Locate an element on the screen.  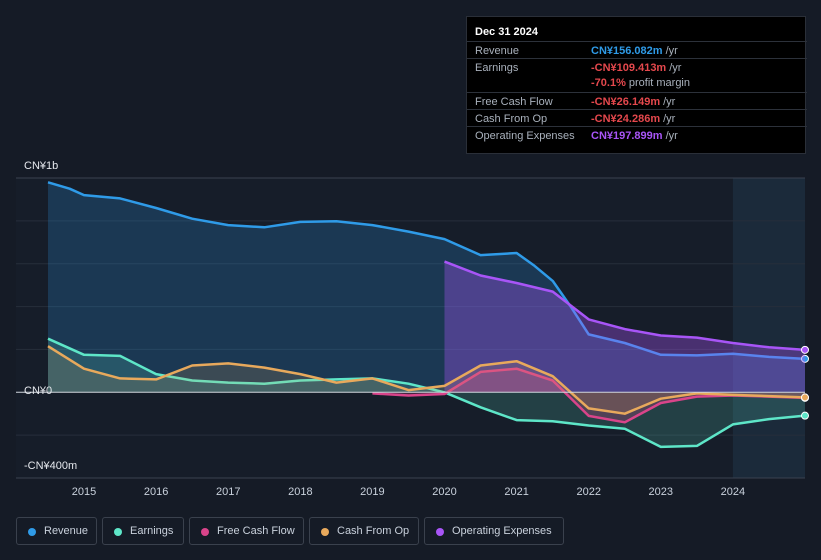
operating-expenses-line is located at coordinates (625, 306).